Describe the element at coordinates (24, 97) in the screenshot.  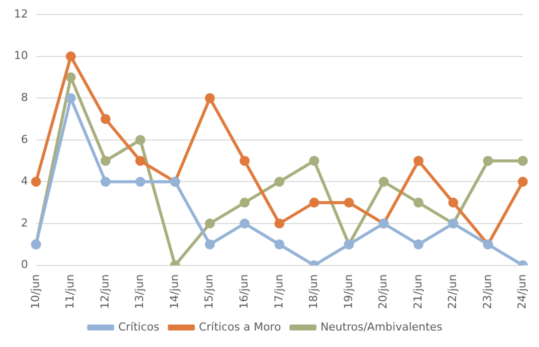
I see `y-tick-label: 8` at that location.